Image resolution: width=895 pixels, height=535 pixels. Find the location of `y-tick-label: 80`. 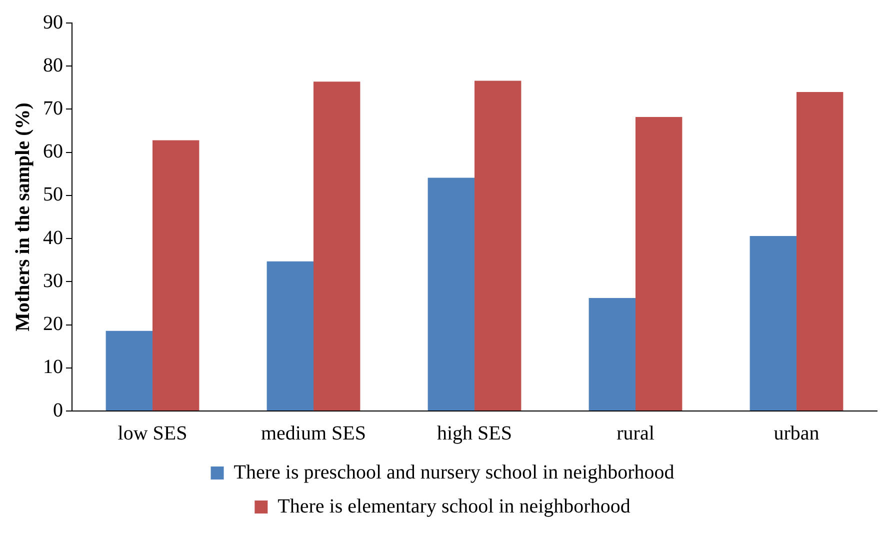

y-tick-label: 80 is located at coordinates (53, 65).